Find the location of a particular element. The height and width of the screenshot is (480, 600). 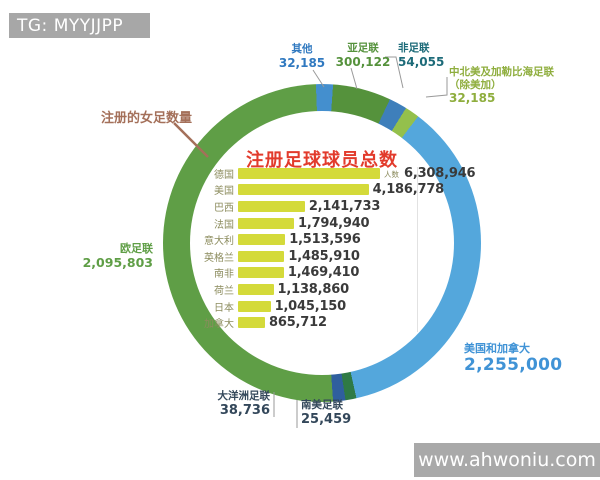

leader-concacaf is located at coordinates (436, 87).